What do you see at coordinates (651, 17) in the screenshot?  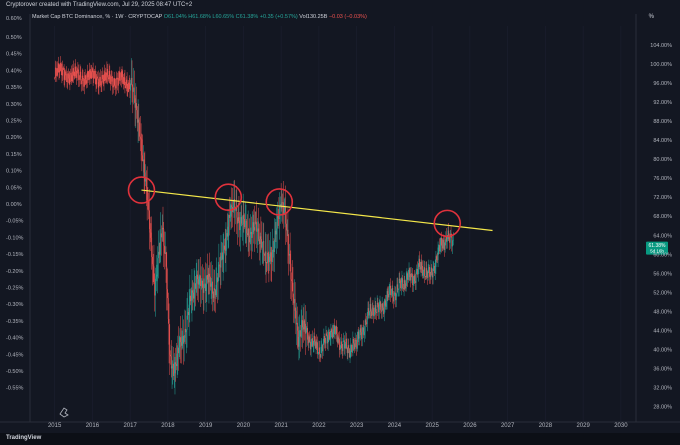 I see `scale-percent-label: %` at bounding box center [651, 17].